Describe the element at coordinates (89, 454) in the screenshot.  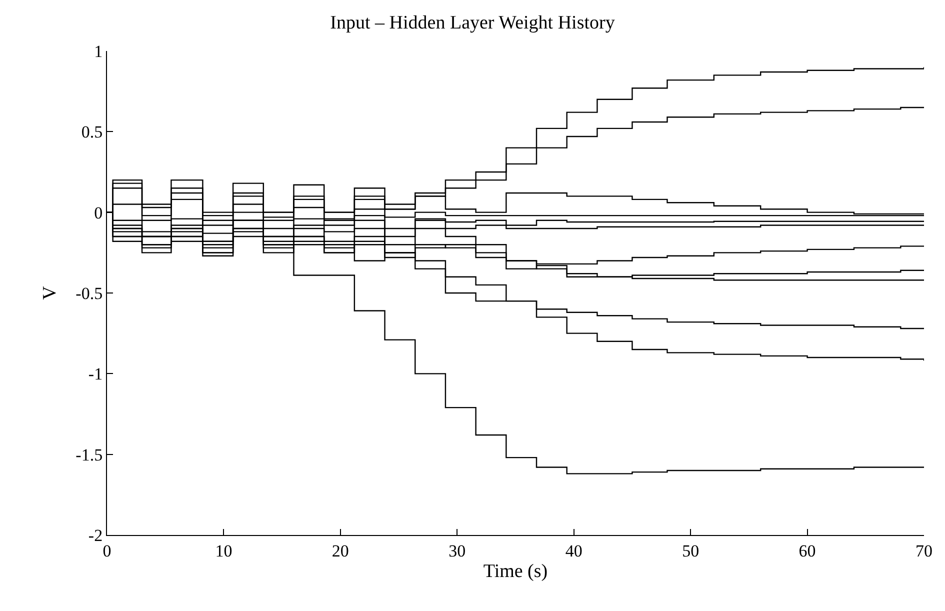
I see `y-tick-label: -1.5` at that location.